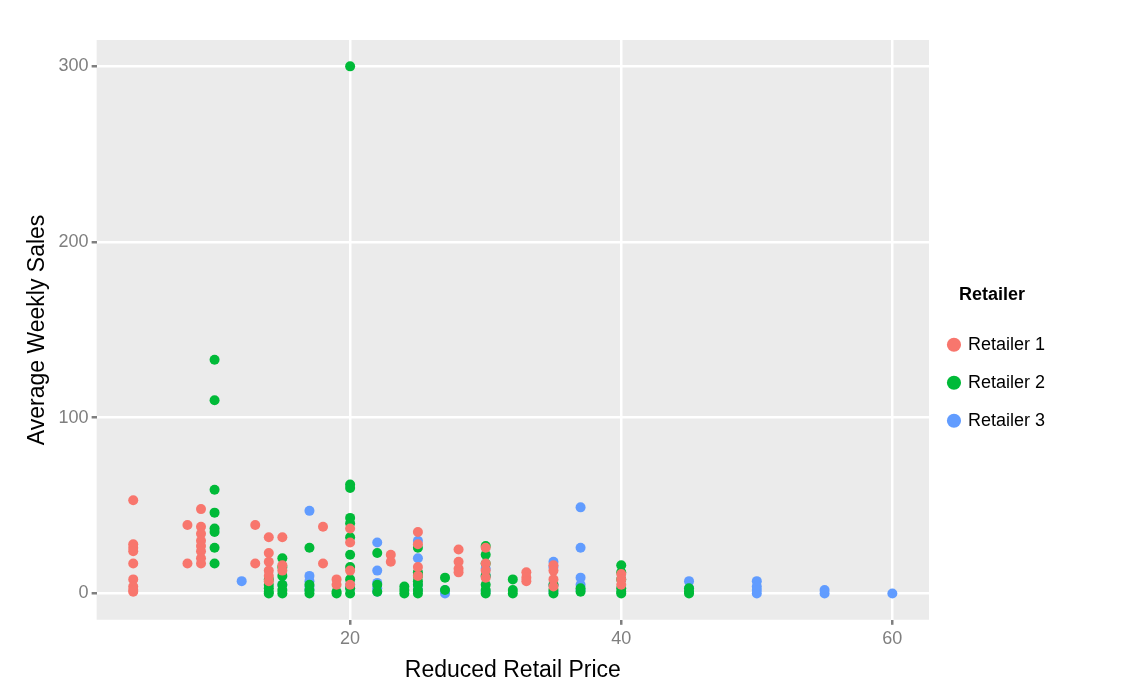 This screenshot has height=698, width=1125. I want to click on y-tick-label: 0, so click(83, 592).